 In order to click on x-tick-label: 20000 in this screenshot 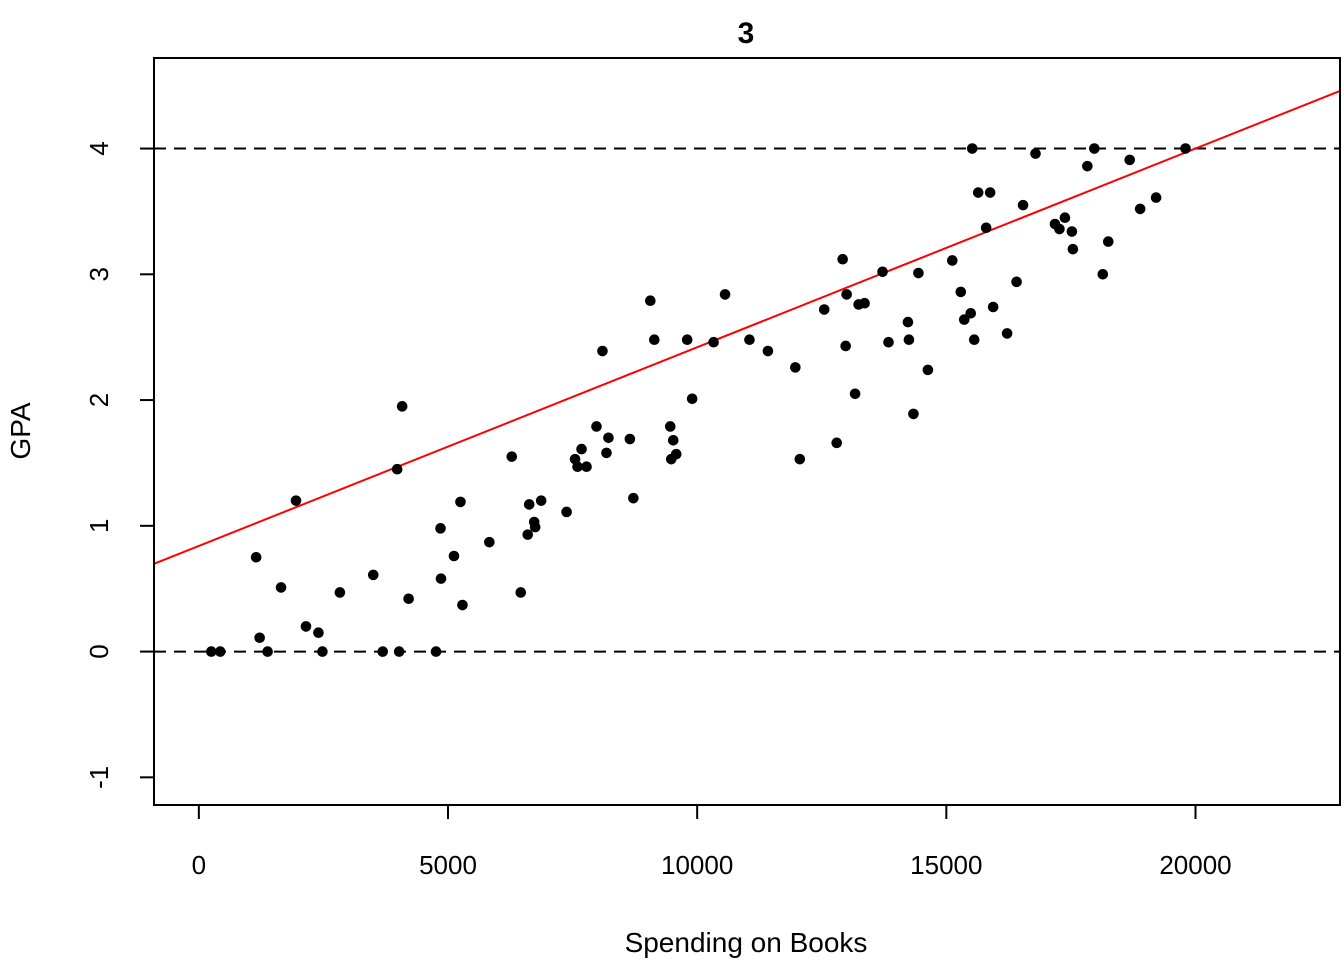, I will do `click(1195, 865)`.